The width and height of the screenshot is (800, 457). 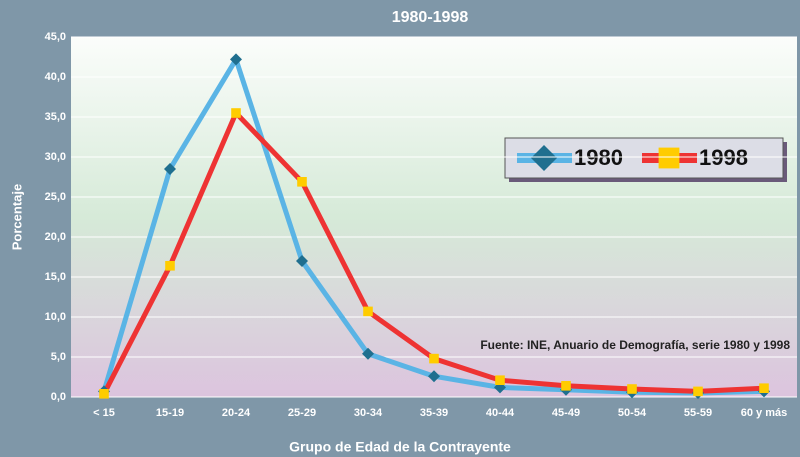 What do you see at coordinates (430, 17) in the screenshot?
I see `chart-title: 1980-1998` at bounding box center [430, 17].